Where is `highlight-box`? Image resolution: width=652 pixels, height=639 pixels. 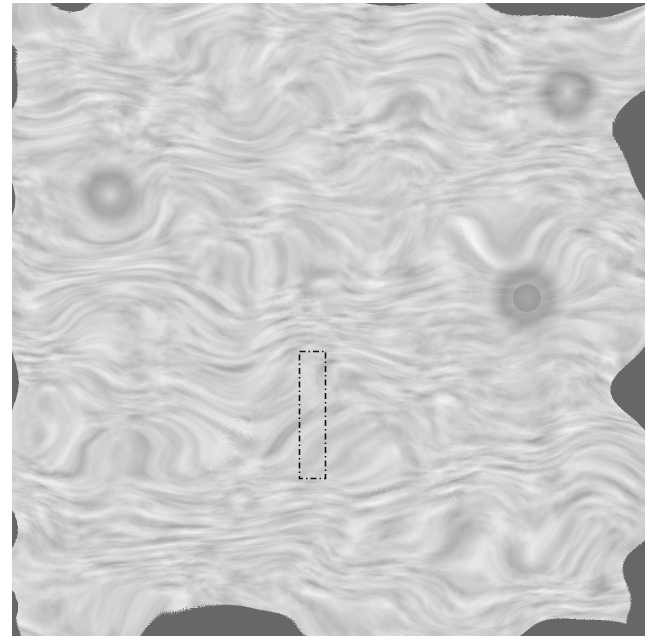 highlight-box is located at coordinates (312, 415).